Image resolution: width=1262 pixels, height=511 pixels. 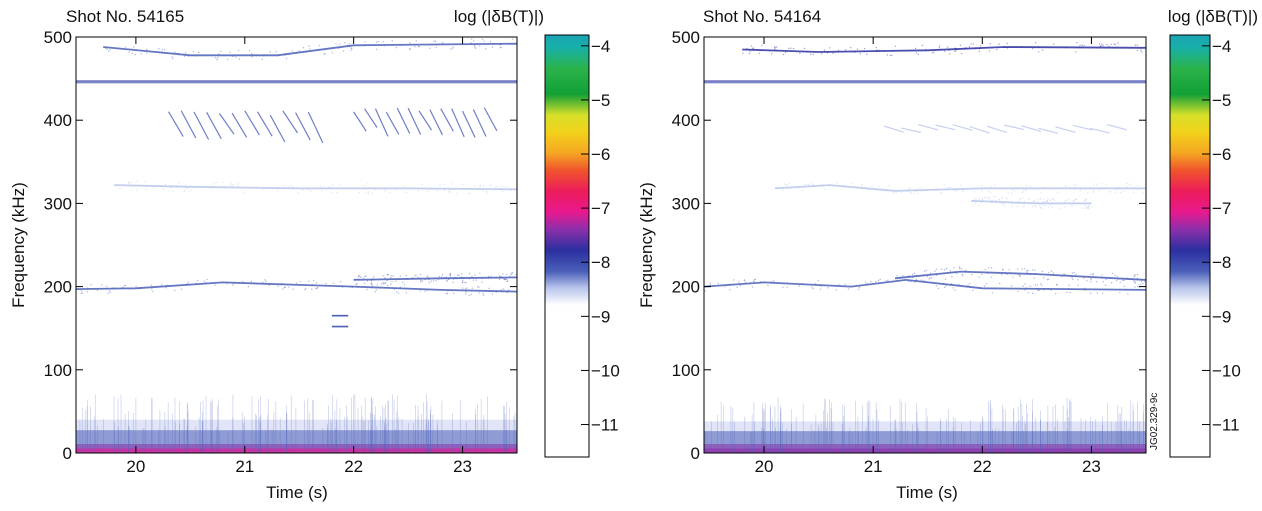 I want to click on chart-title: Shot No. 54164, so click(x=762, y=16).